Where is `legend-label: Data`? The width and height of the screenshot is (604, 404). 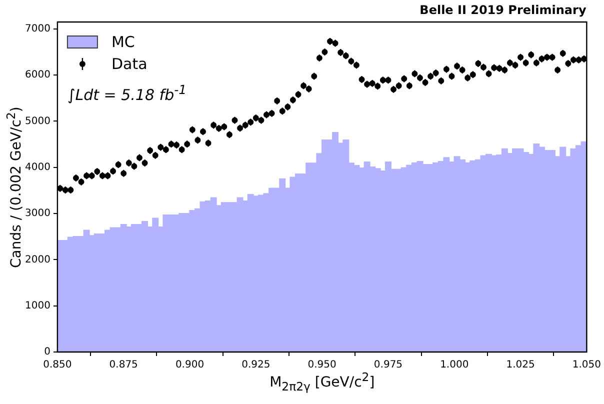
legend-label: Data is located at coordinates (129, 63).